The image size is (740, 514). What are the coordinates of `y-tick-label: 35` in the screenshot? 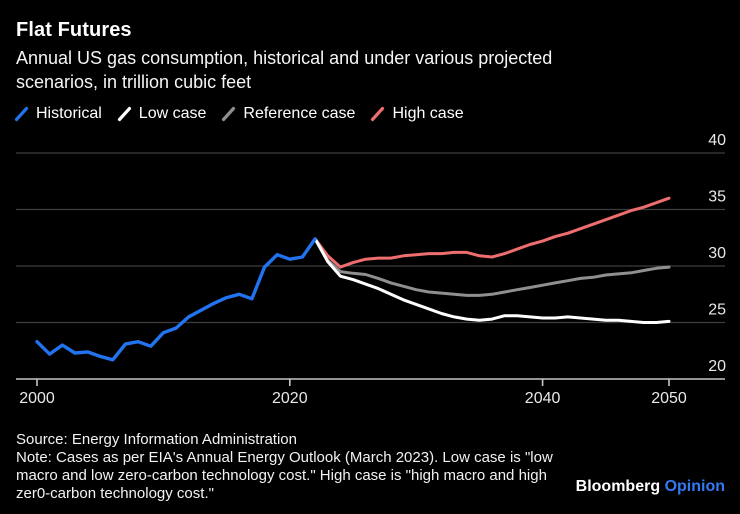 It's located at (717, 197).